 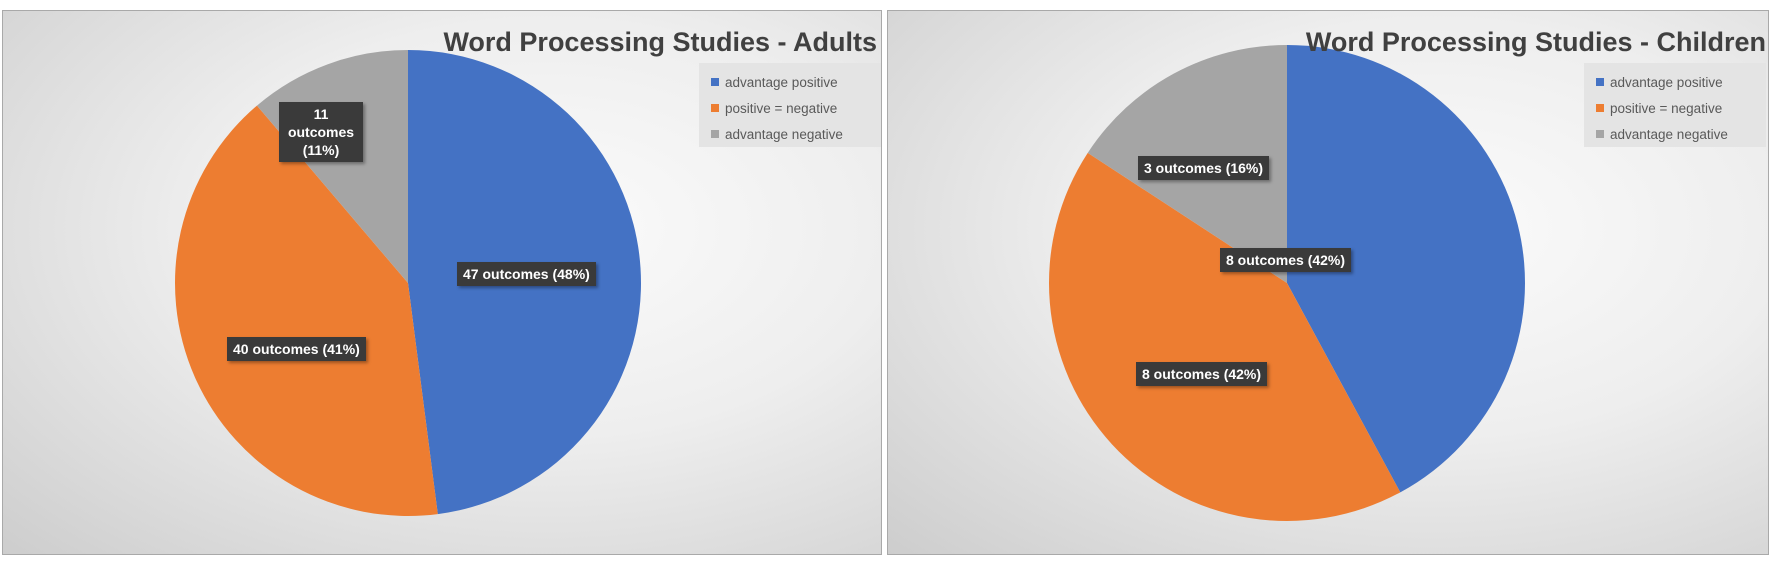 I want to click on data-label-advantage-positive: 8 outcomes (42%), so click(x=1286, y=260).